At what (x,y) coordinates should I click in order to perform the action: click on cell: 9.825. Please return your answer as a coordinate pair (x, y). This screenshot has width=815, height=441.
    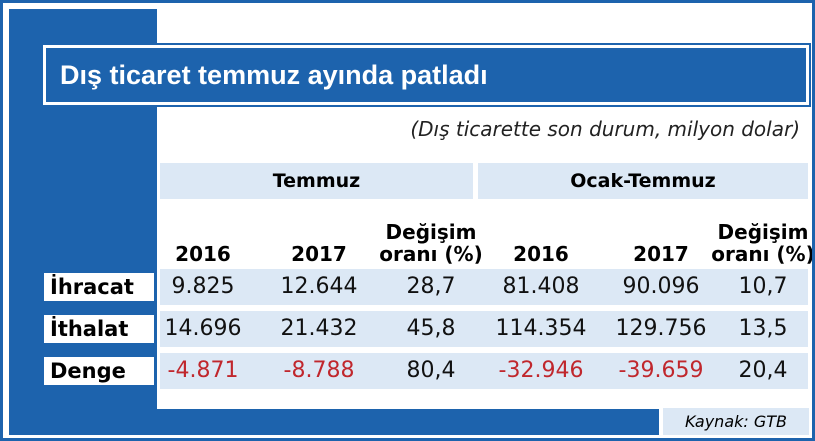
    Looking at the image, I should click on (203, 286).